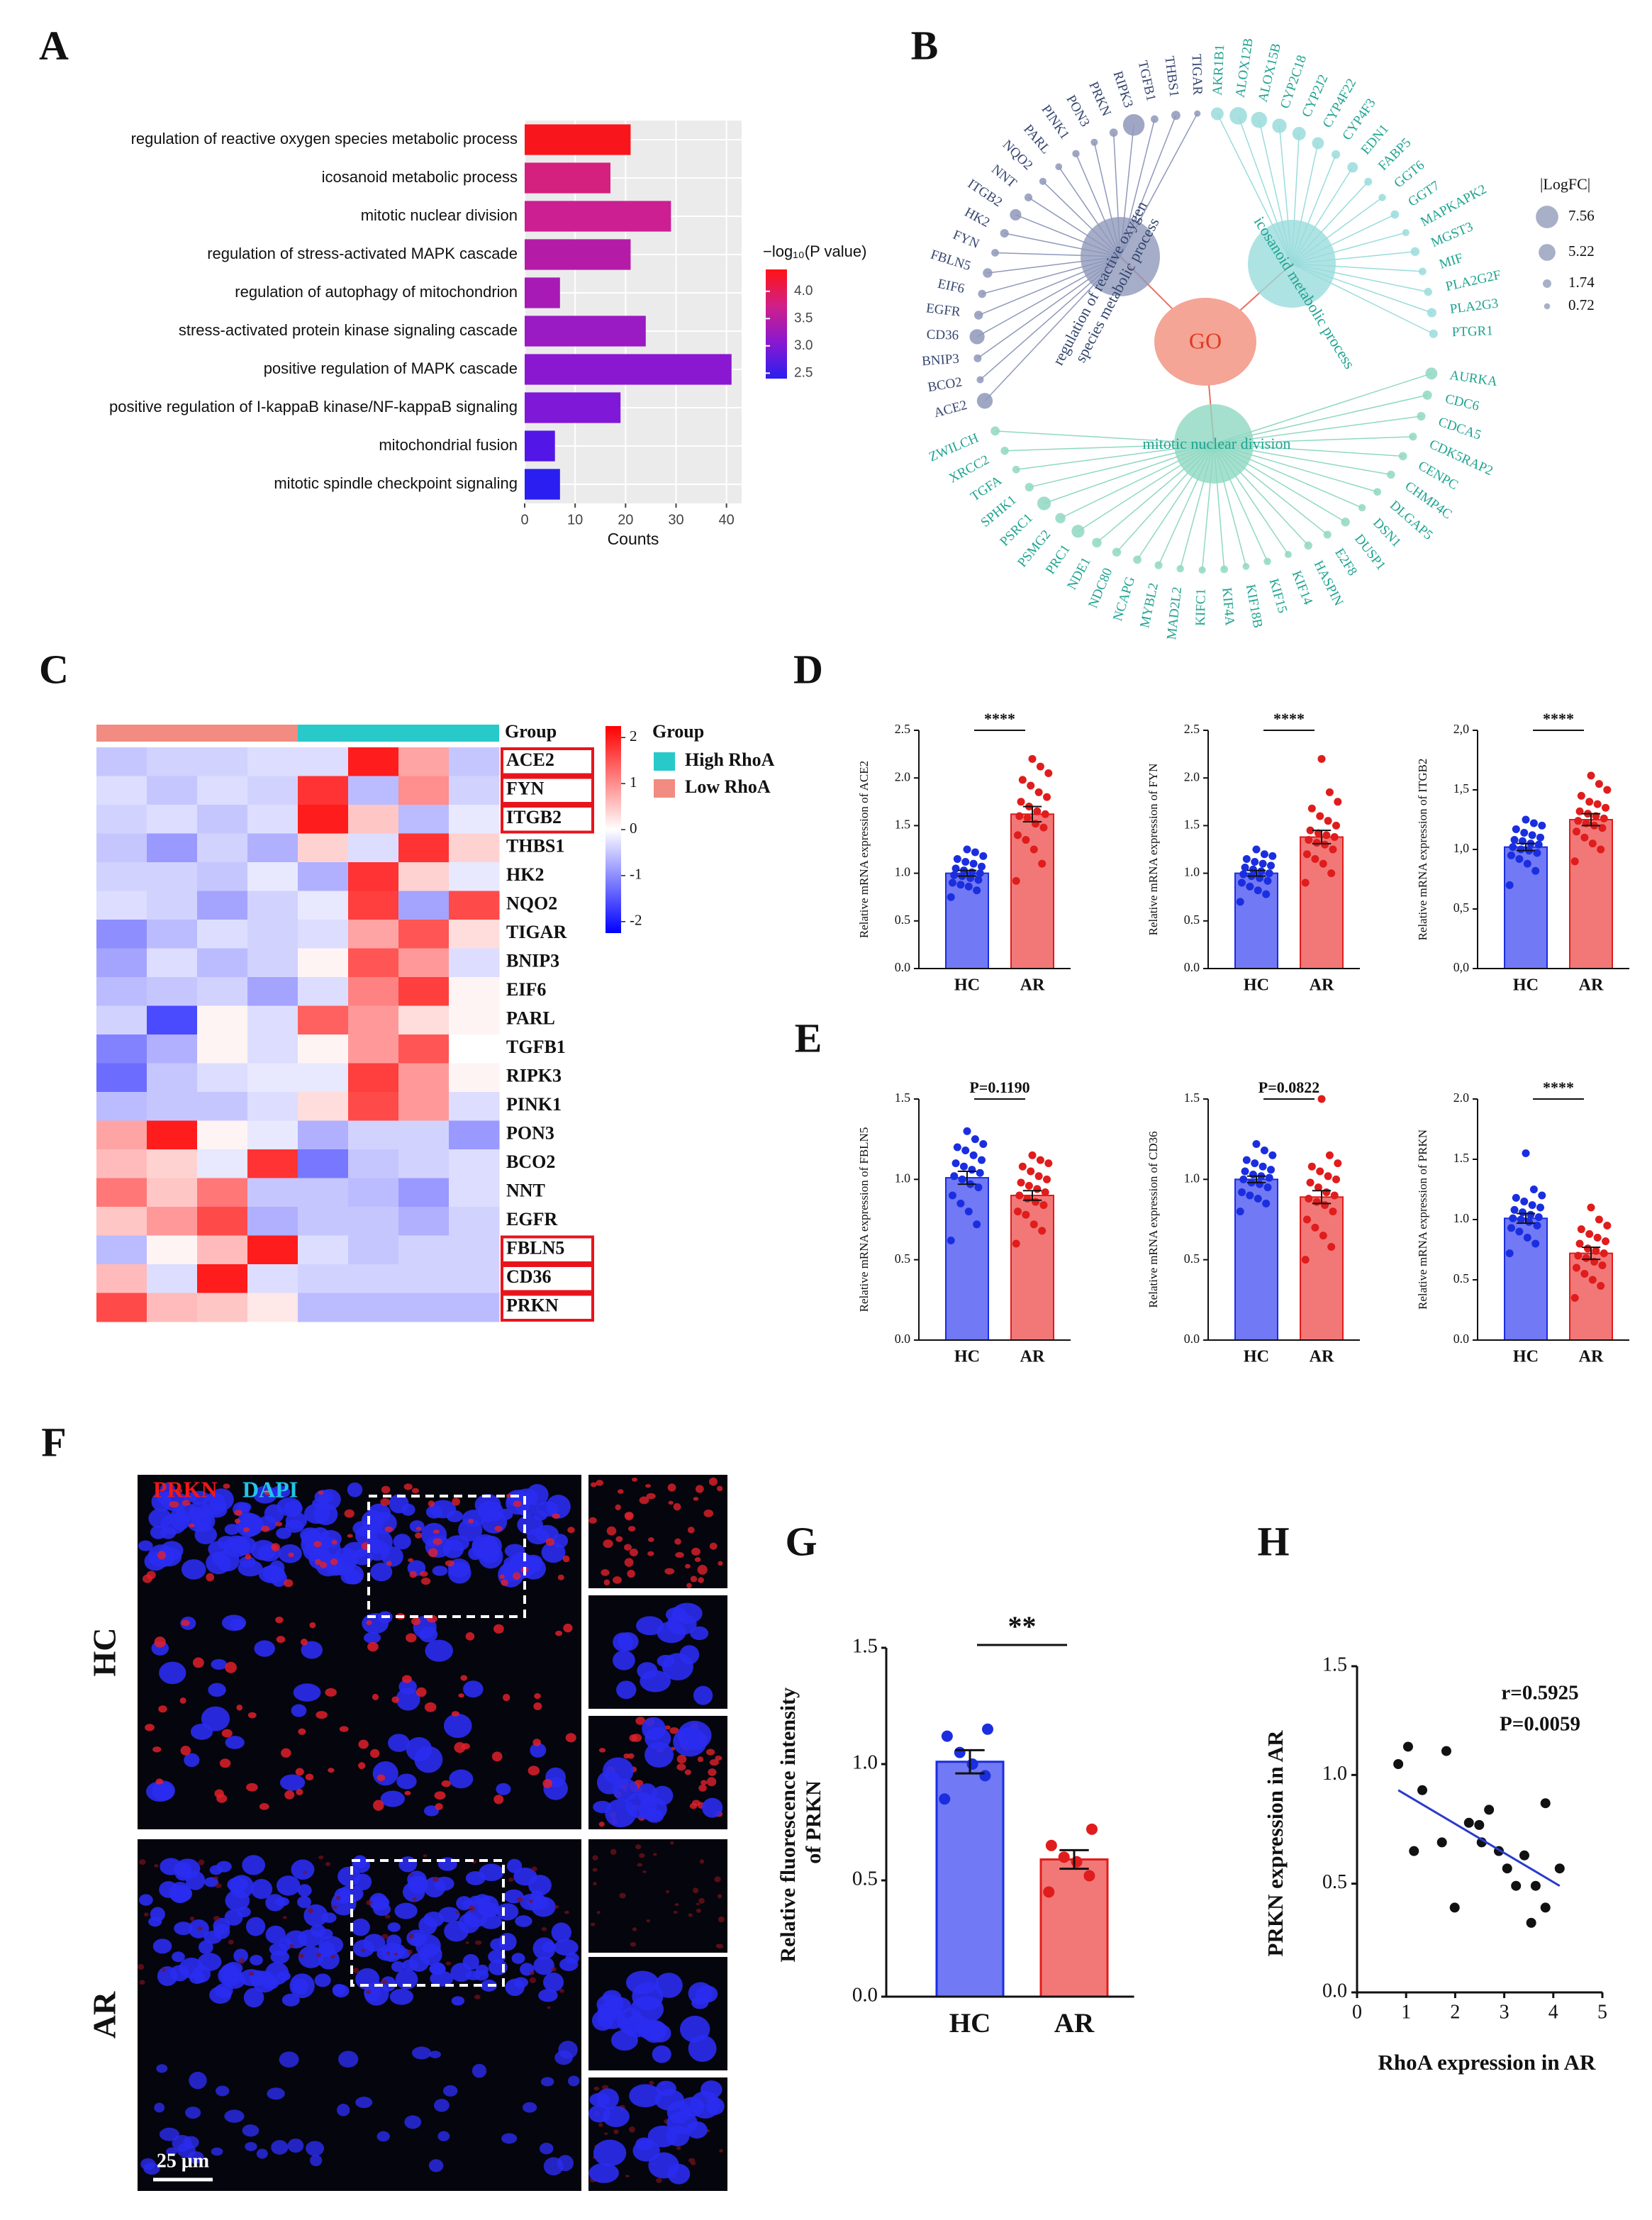 The height and width of the screenshot is (2220, 1652). I want to click on significance-label: **, so click(1023, 1626).